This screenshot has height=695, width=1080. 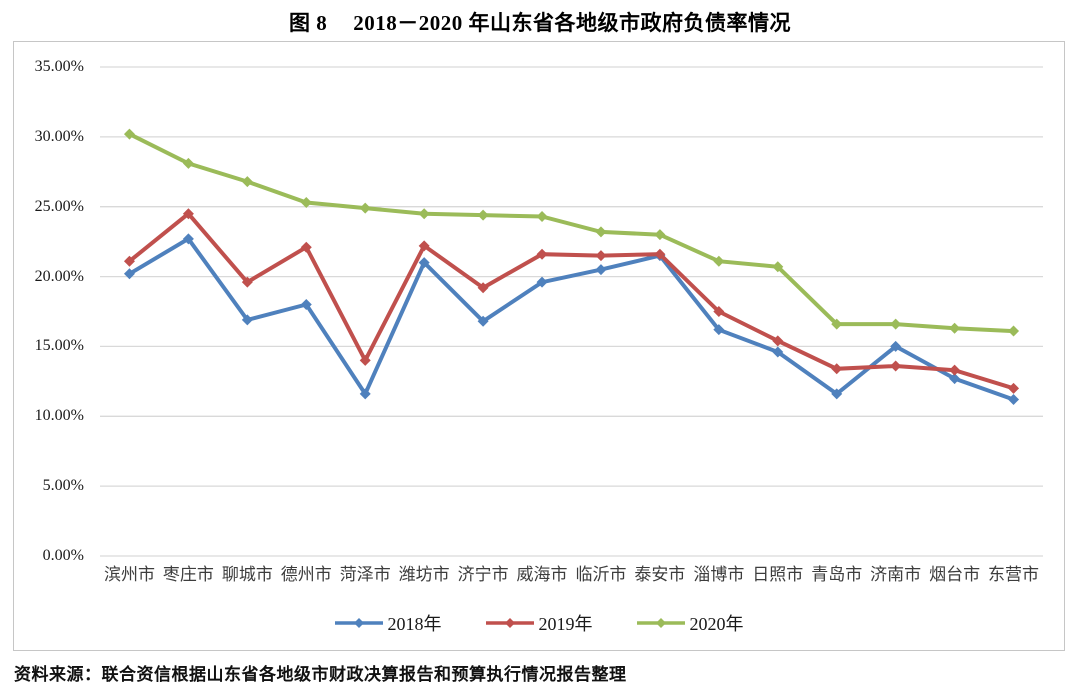 I want to click on legend-item-2020年: 2020年, so click(x=690, y=623).